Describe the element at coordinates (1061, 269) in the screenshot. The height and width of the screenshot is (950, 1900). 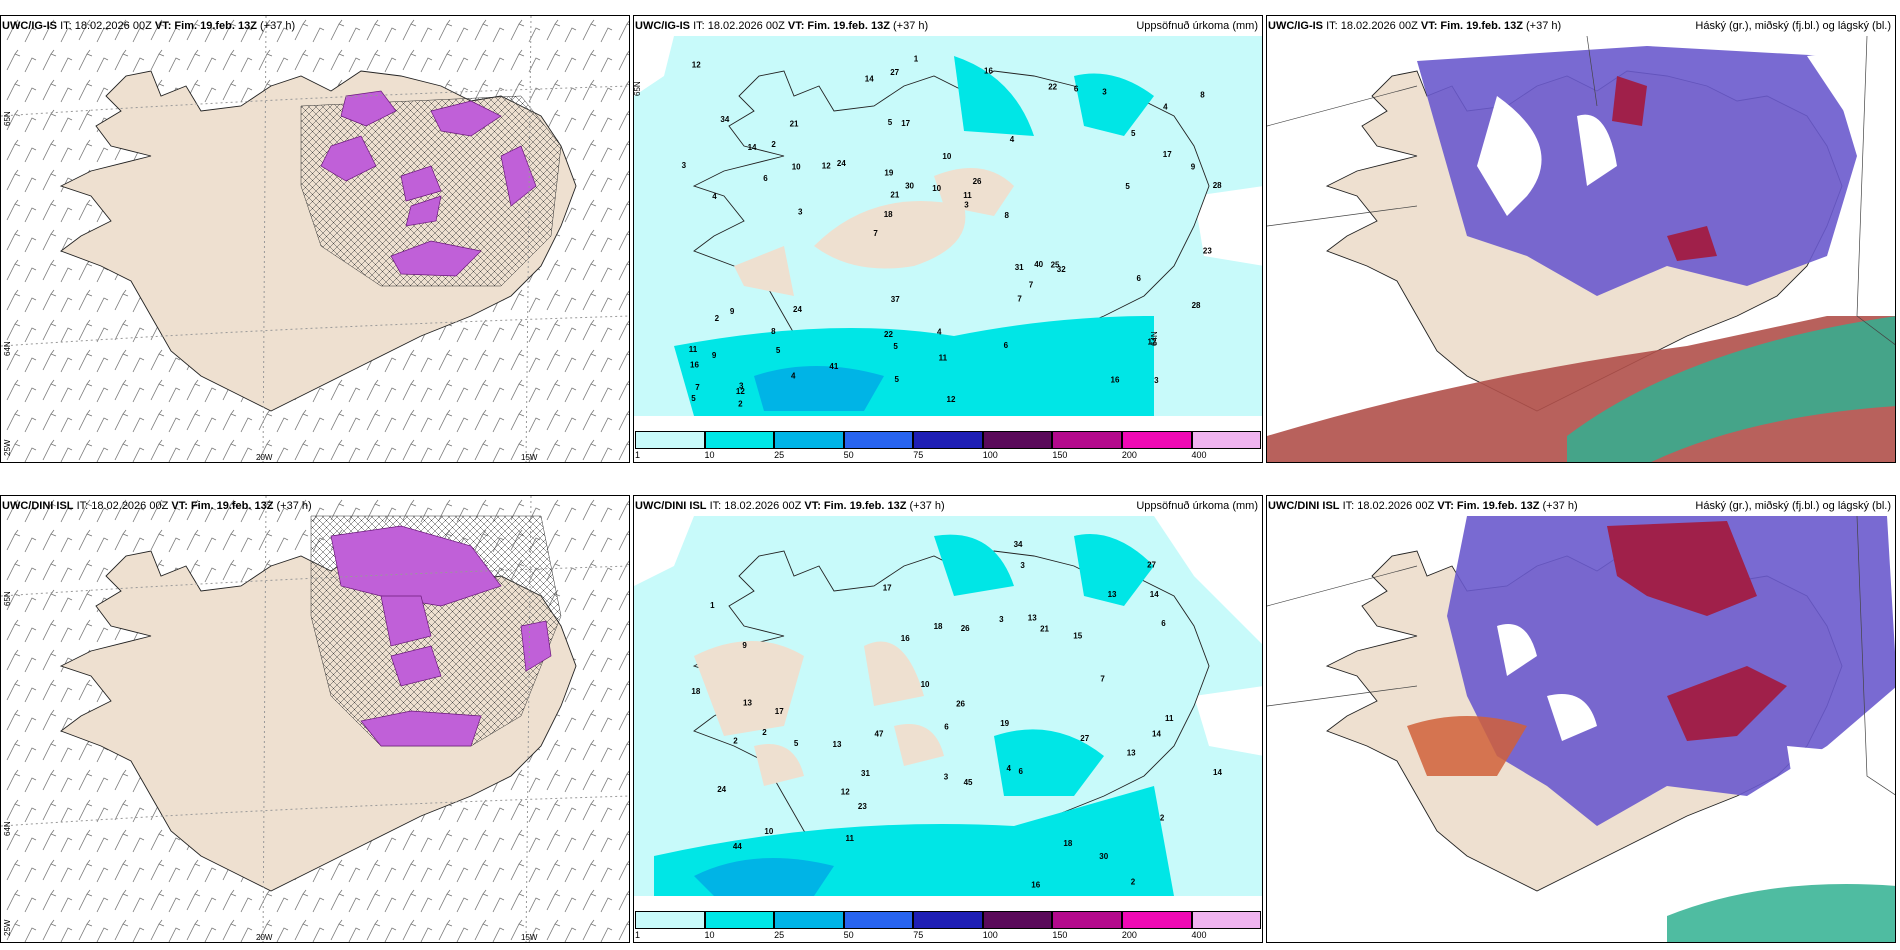
I see `precip-value-label: 32` at that location.